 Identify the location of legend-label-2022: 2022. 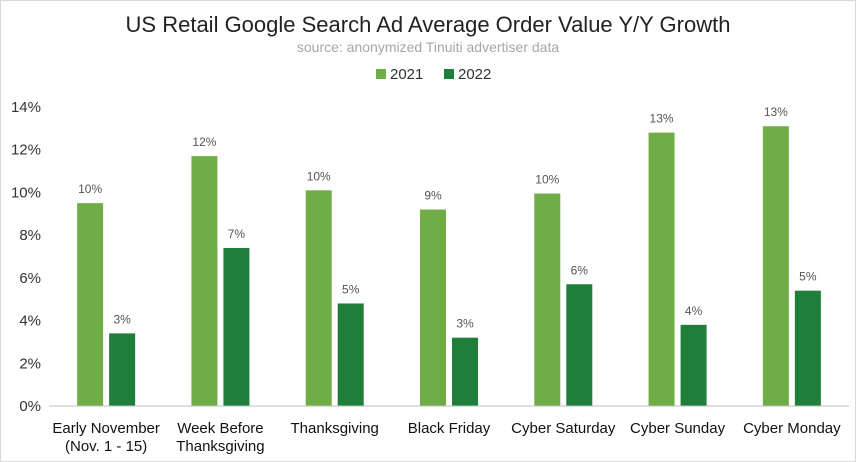
(474, 74).